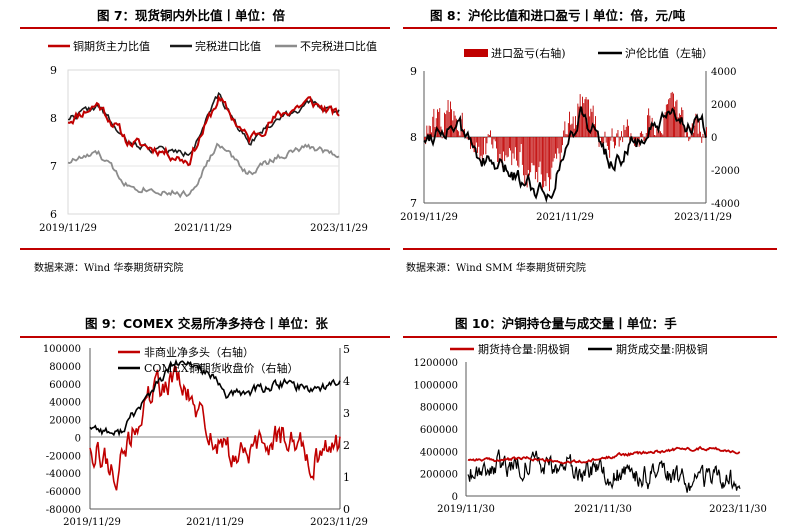  I want to click on chart-8-x-tick: 2021/11/29, so click(565, 217).